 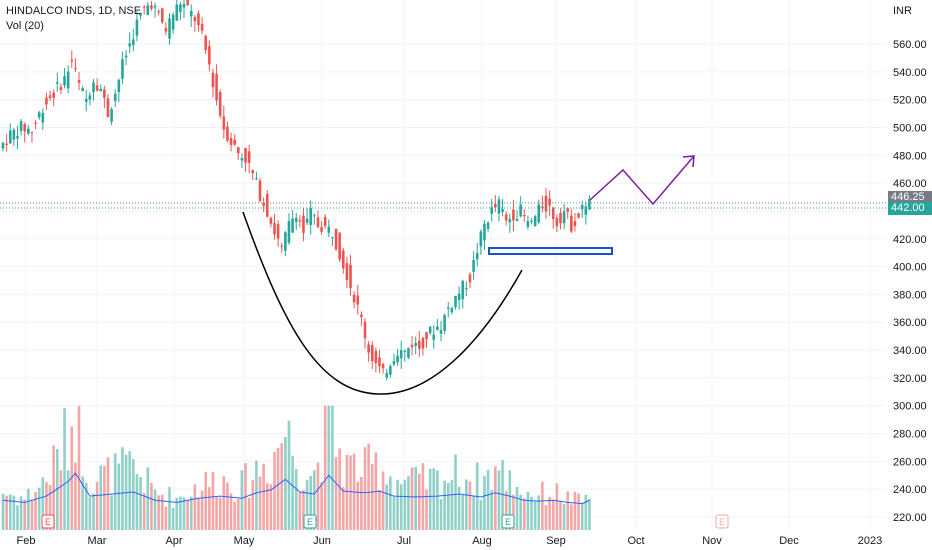 I want to click on x-axis: Feb Mar Apr May Jun Jul Aug Sep Oct Nov Dec 2023, so click(x=450, y=541).